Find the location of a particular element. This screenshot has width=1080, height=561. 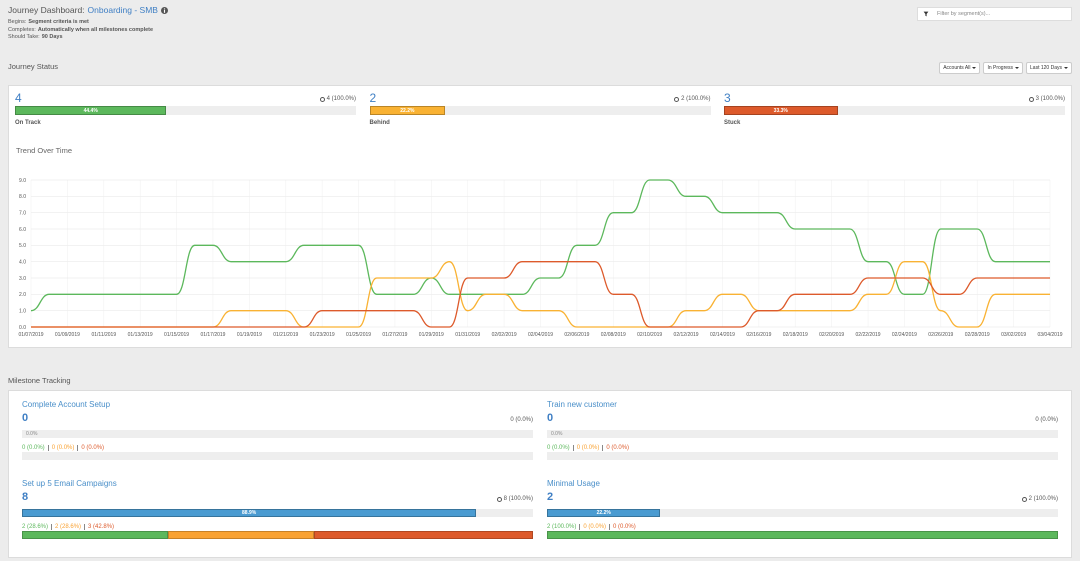

x-tick-label: 02/06/2019 is located at coordinates (576, 335).